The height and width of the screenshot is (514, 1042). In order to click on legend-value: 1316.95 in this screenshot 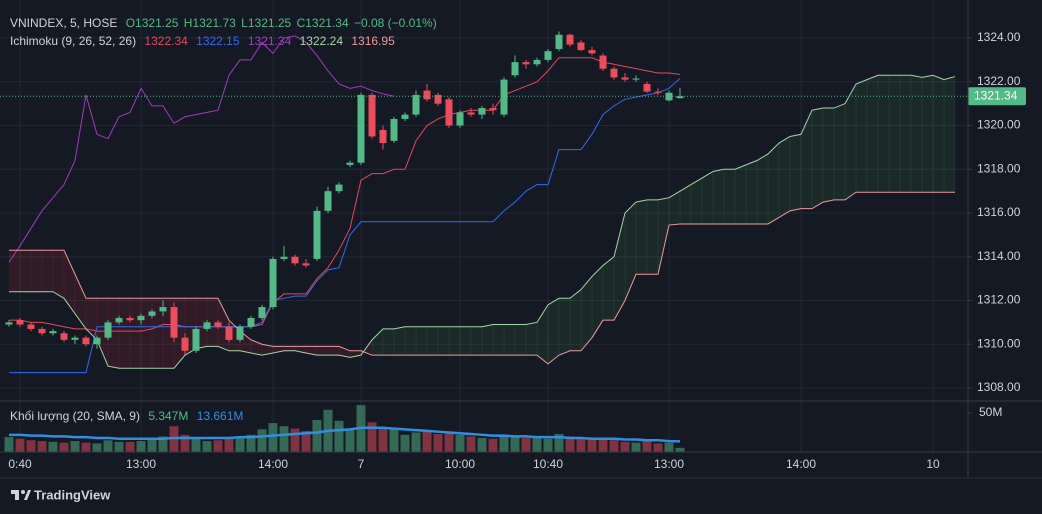, I will do `click(373, 41)`.